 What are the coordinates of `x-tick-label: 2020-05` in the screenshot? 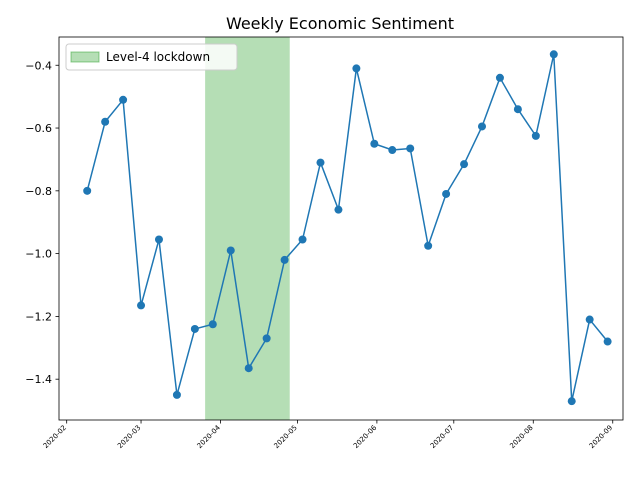 It's located at (285, 437).